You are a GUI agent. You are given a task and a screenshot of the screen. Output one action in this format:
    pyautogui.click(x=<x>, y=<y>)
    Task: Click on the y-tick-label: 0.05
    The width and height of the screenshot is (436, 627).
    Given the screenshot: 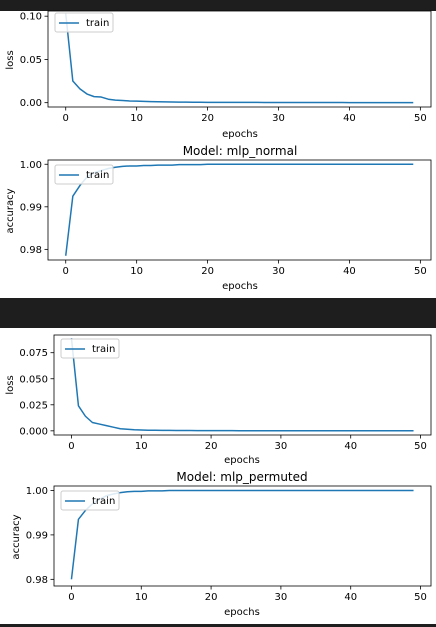 What is the action you would take?
    pyautogui.click(x=31, y=60)
    